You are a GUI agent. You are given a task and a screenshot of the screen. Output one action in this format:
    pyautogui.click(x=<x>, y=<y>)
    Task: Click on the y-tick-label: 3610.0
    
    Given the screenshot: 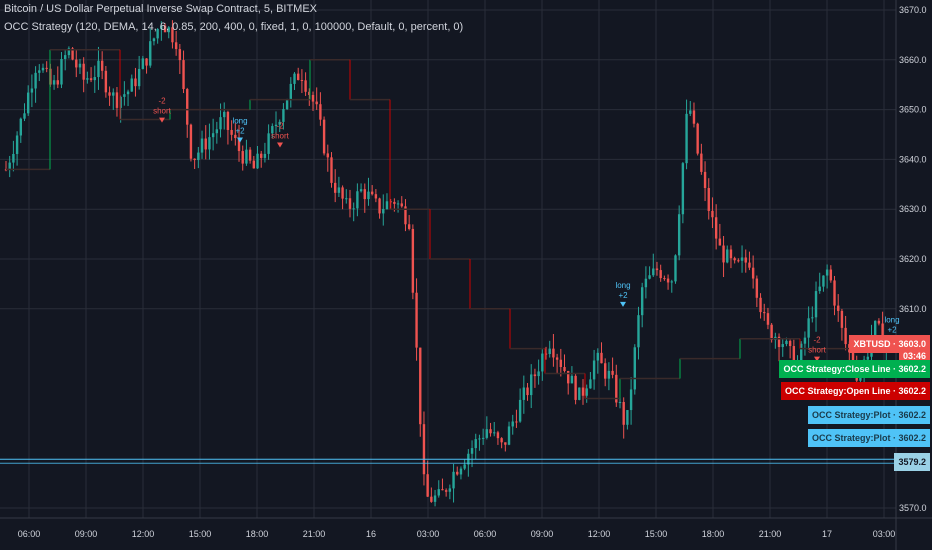 What is the action you would take?
    pyautogui.click(x=913, y=309)
    